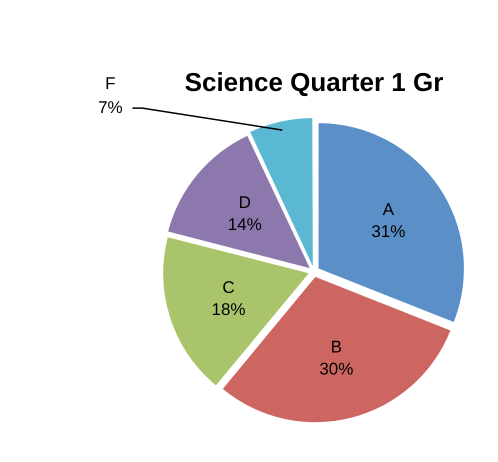 This screenshot has height=462, width=498. I want to click on data-label: 14%, so click(245, 224).